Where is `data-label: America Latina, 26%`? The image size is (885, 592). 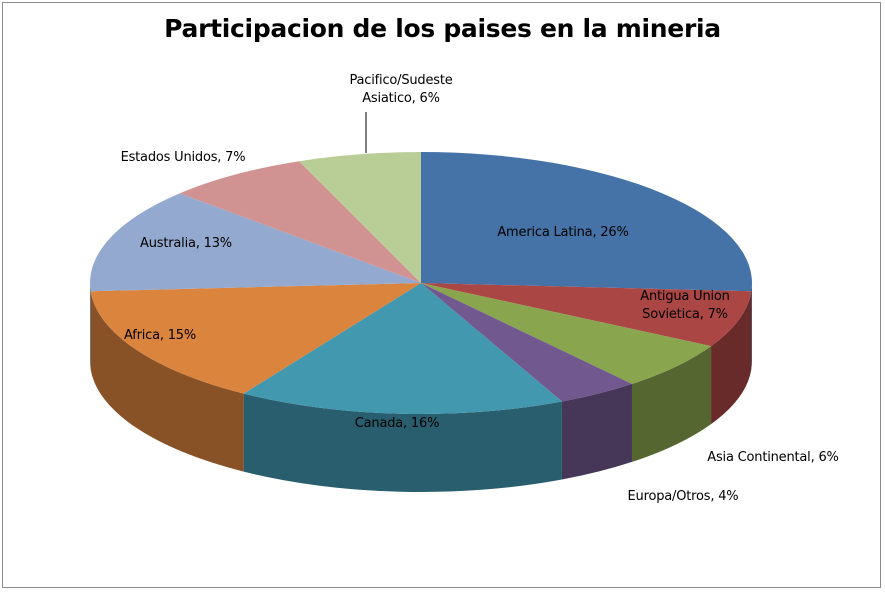
data-label: America Latina, 26% is located at coordinates (563, 233).